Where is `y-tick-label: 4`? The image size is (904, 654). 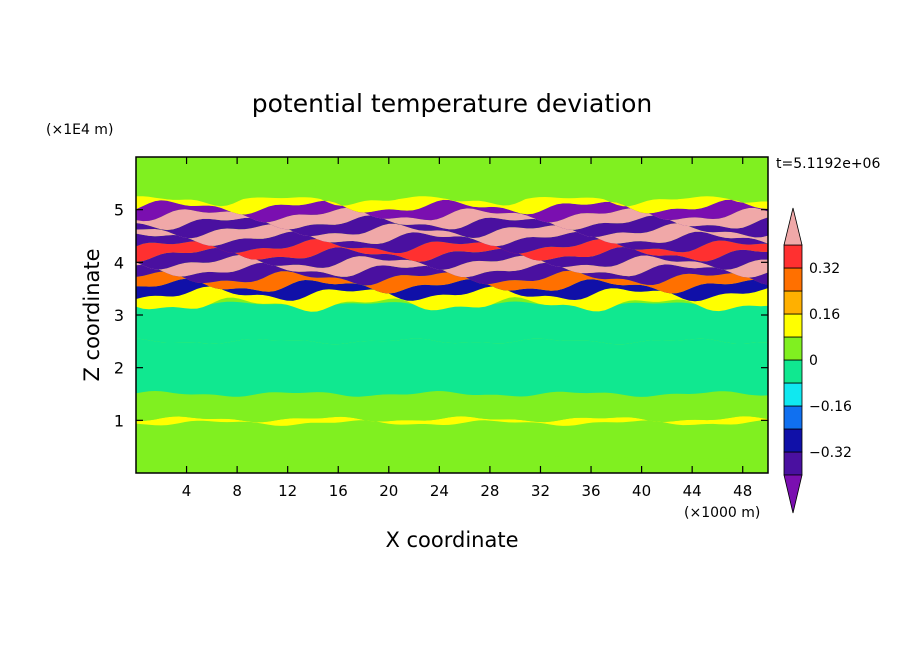
y-tick-label: 4 is located at coordinates (119, 262).